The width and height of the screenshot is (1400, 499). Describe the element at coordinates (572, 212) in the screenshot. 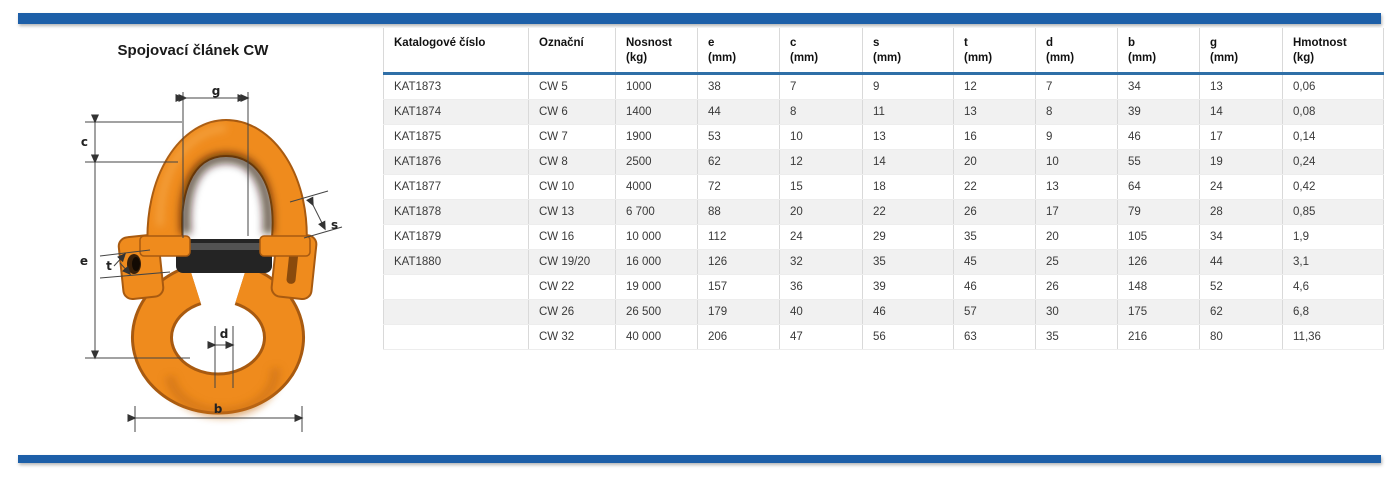

I see `cell-oznaceni: CW 13` at that location.